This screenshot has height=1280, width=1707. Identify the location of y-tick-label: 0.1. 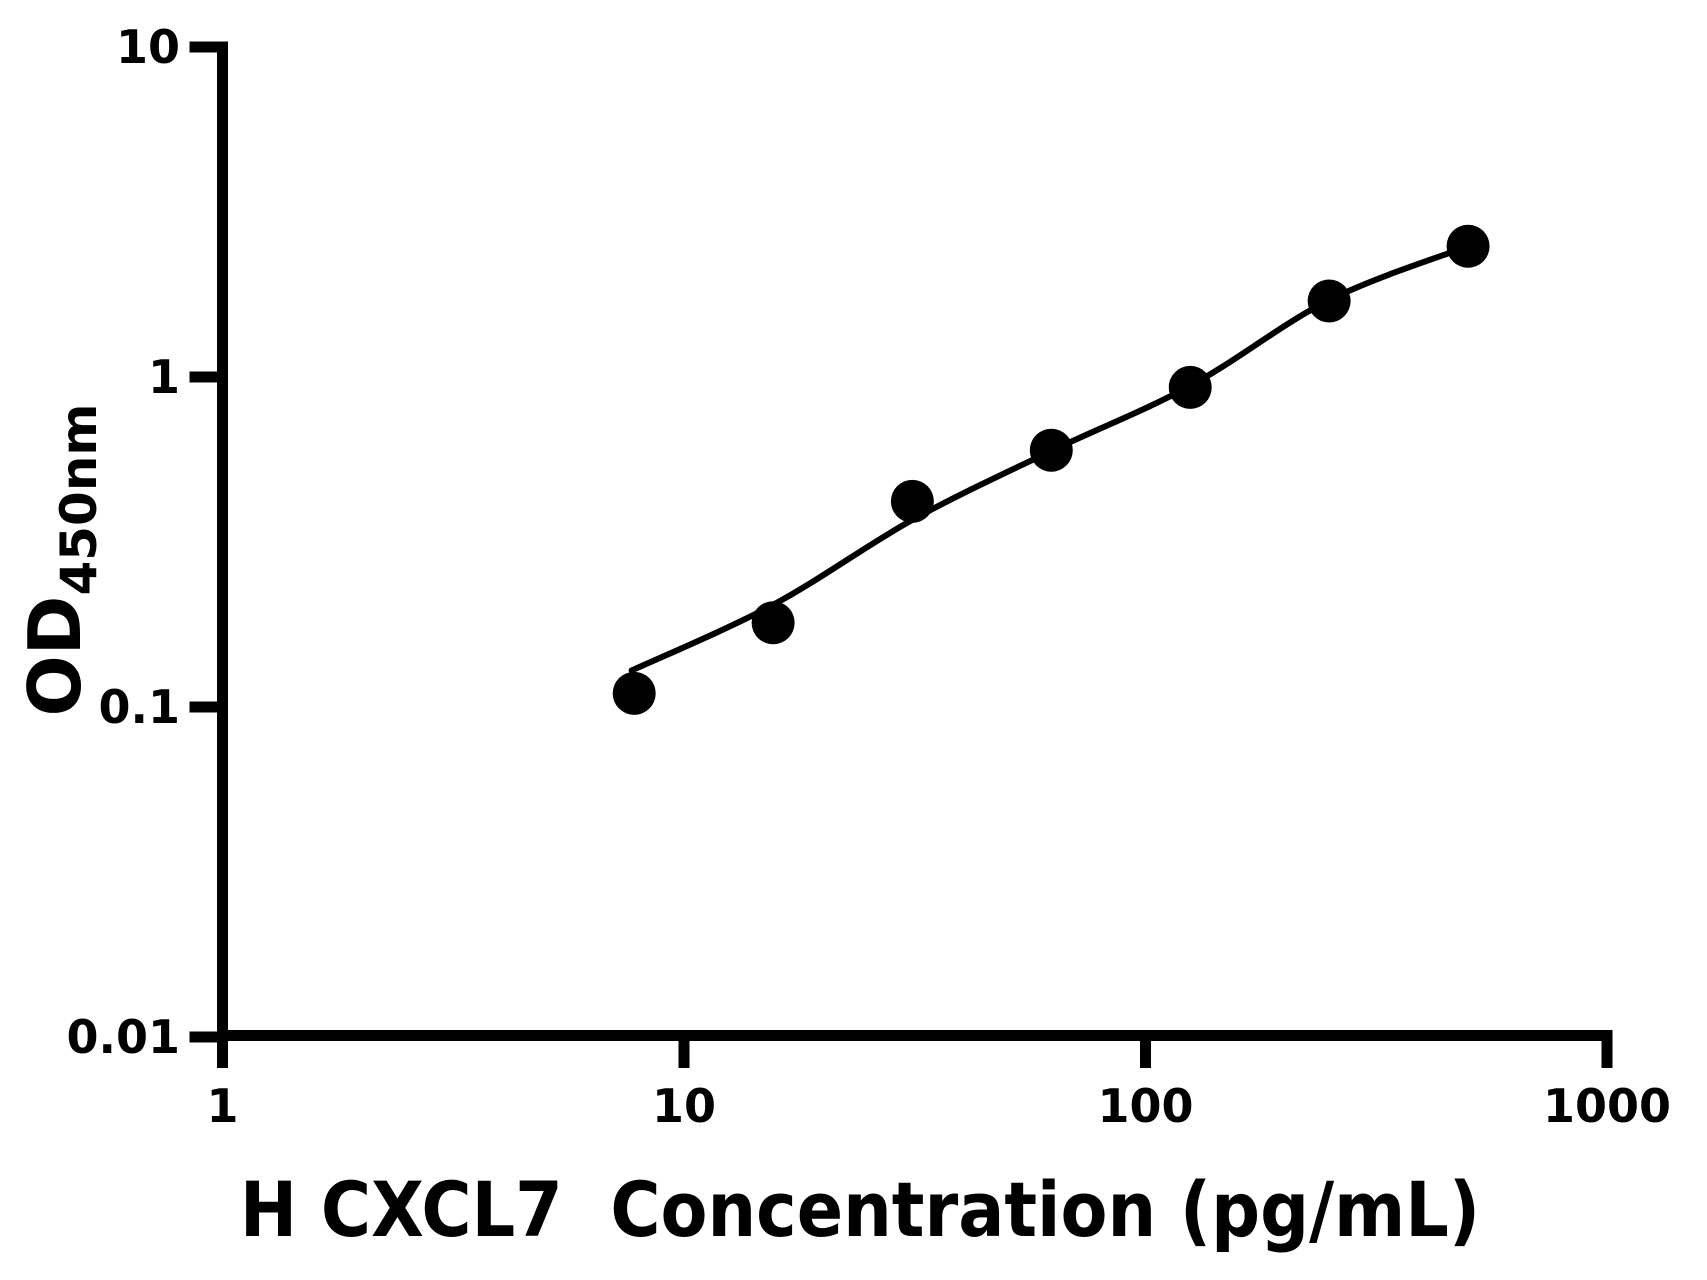
(140, 707).